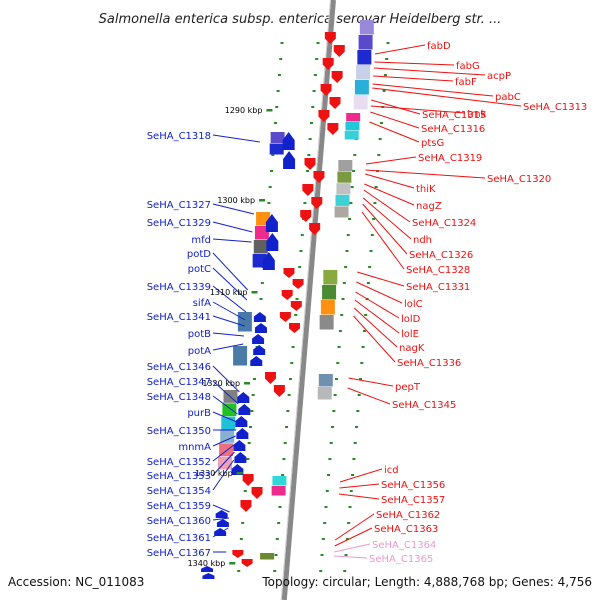 This screenshot has width=600, height=600. What do you see at coordinates (236, 200) in the screenshot?
I see `scale-tick-label: 1300 kbp` at bounding box center [236, 200].